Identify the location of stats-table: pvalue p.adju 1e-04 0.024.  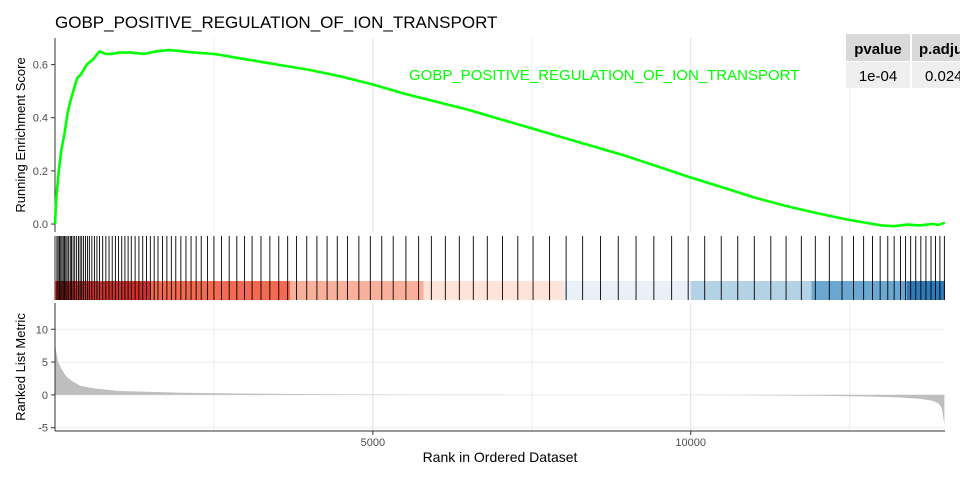
(903, 61).